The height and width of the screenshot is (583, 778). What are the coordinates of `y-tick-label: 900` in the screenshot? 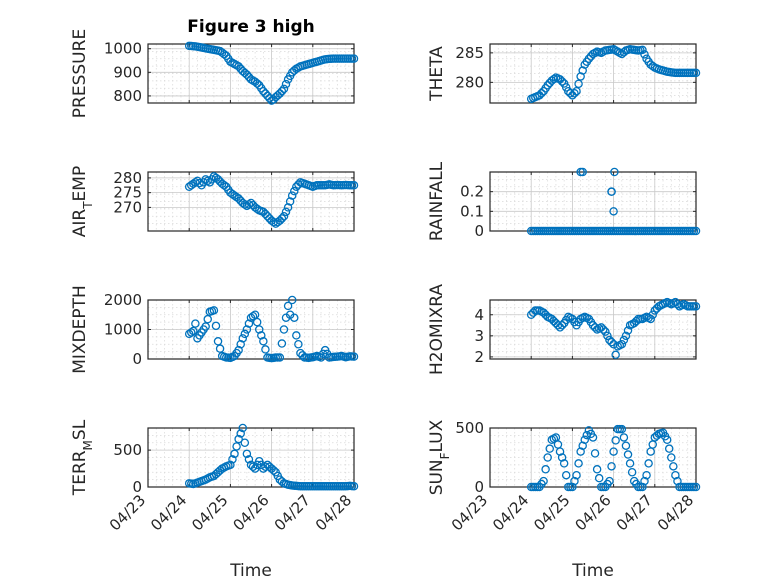 It's located at (127, 72).